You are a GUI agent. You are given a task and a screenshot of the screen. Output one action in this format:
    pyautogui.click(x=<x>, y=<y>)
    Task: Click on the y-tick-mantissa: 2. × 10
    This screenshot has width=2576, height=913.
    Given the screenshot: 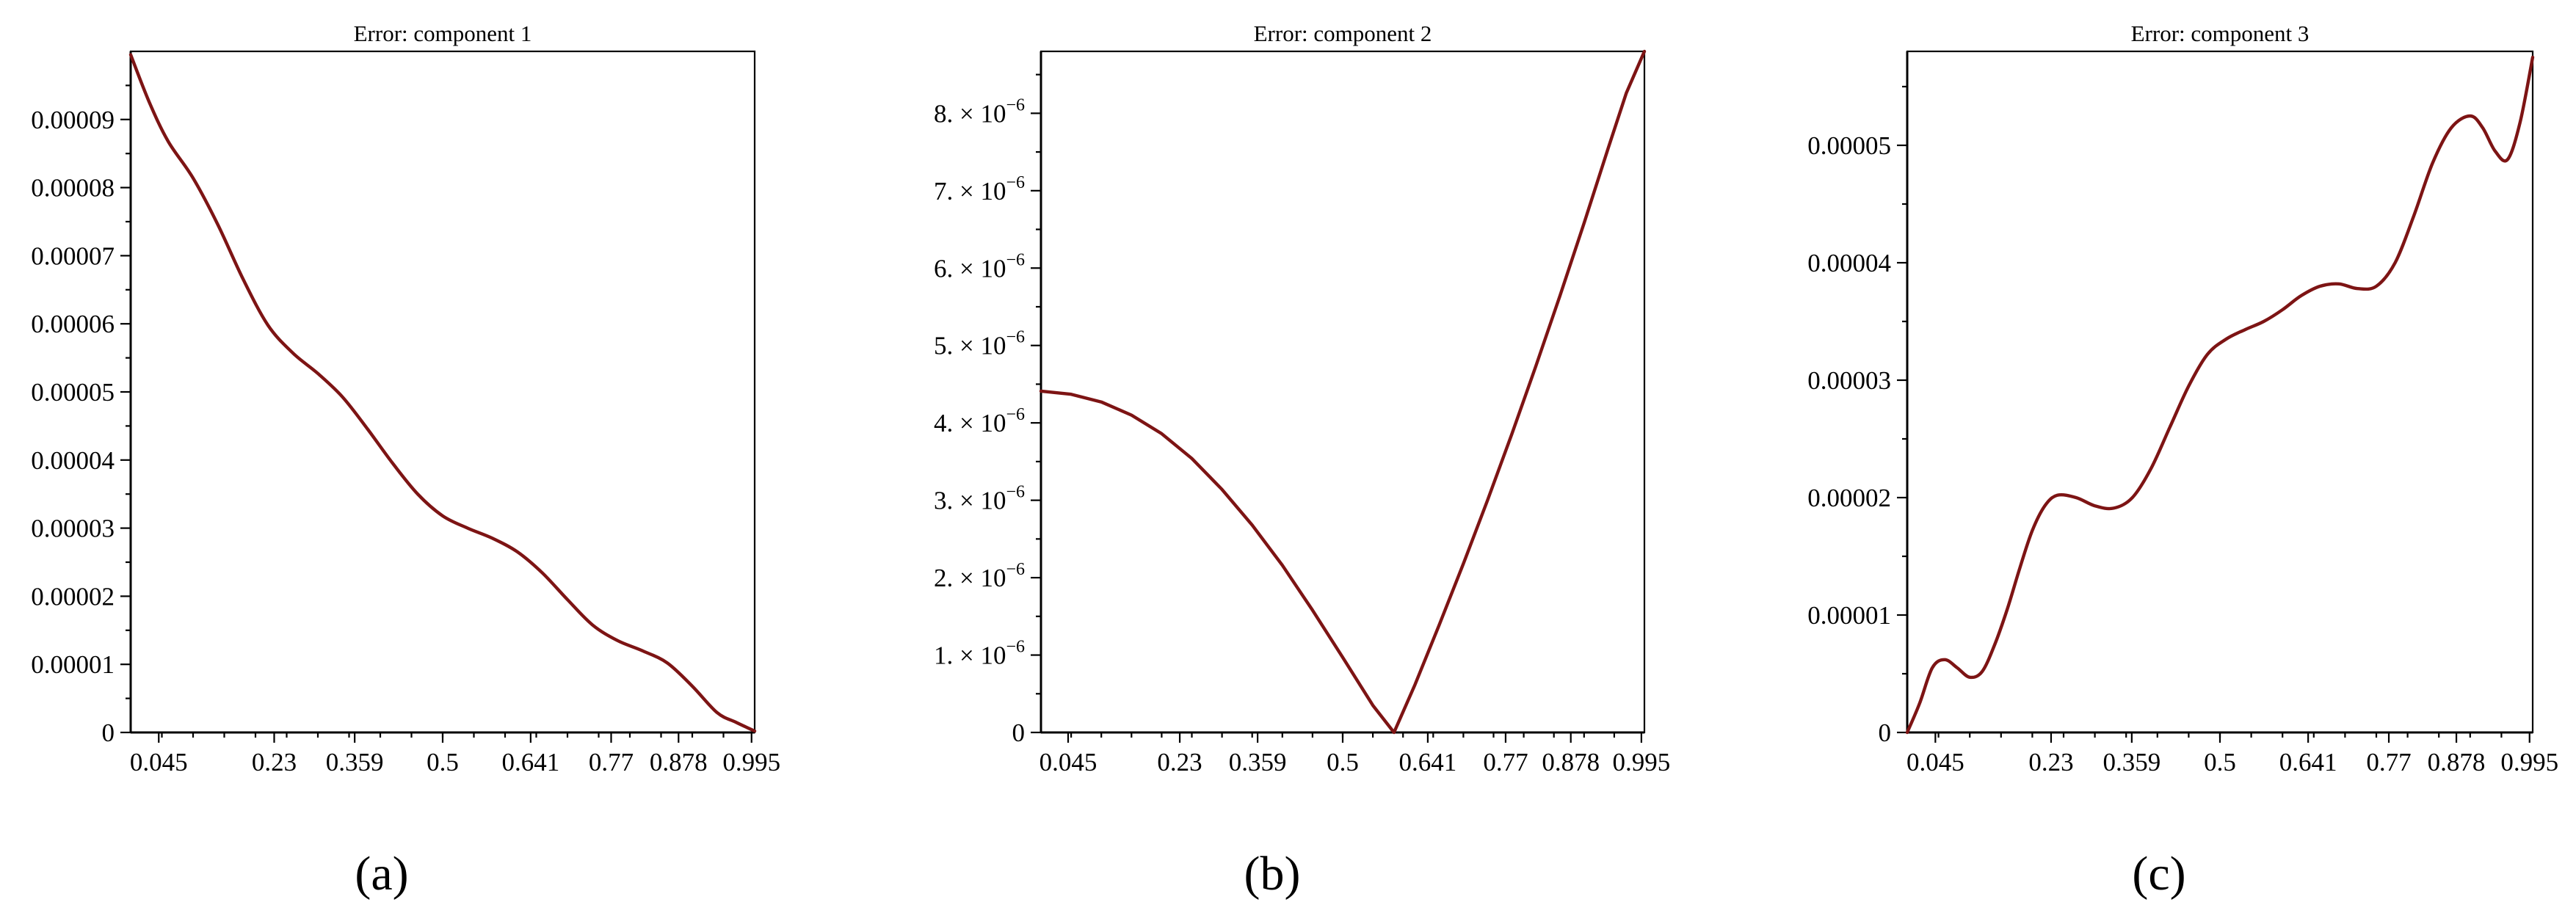 What is the action you would take?
    pyautogui.click(x=970, y=578)
    